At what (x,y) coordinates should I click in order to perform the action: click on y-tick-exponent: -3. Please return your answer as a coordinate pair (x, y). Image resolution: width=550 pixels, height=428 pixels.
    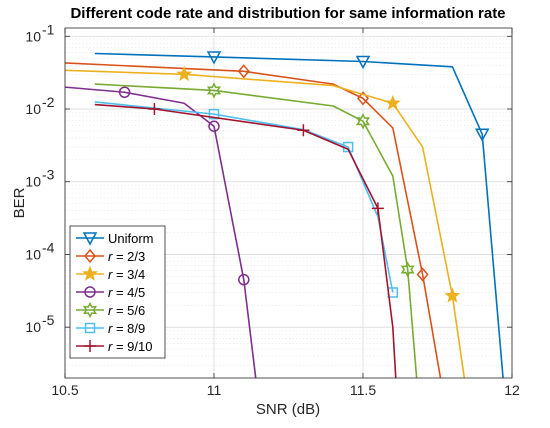
    Looking at the image, I should click on (48, 175).